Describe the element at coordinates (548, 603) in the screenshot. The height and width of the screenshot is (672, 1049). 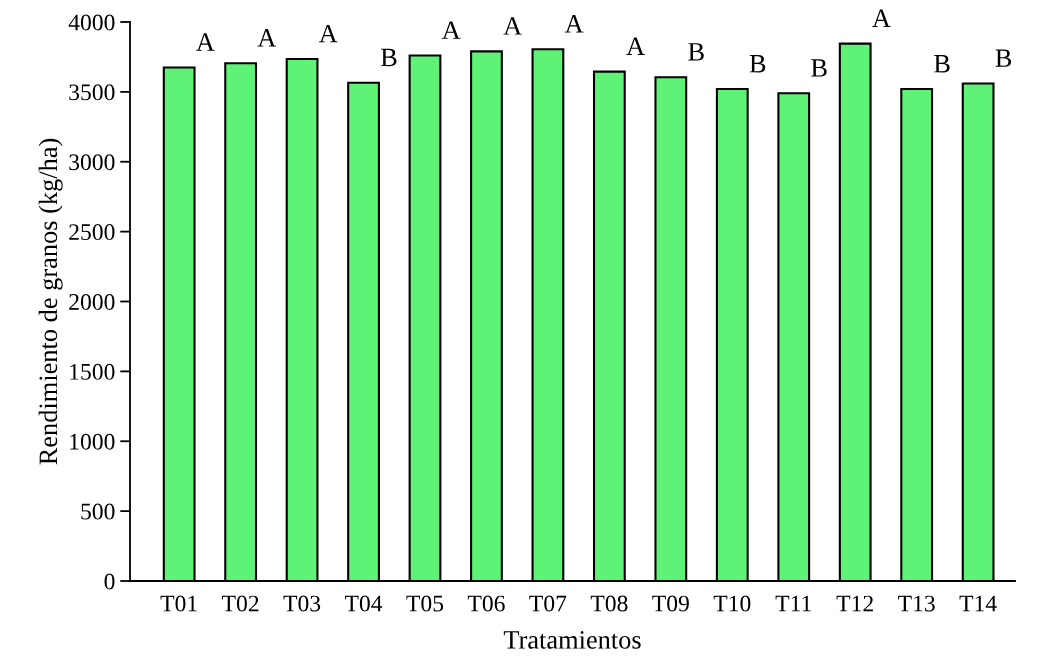
I see `x-tick-label: T07` at that location.